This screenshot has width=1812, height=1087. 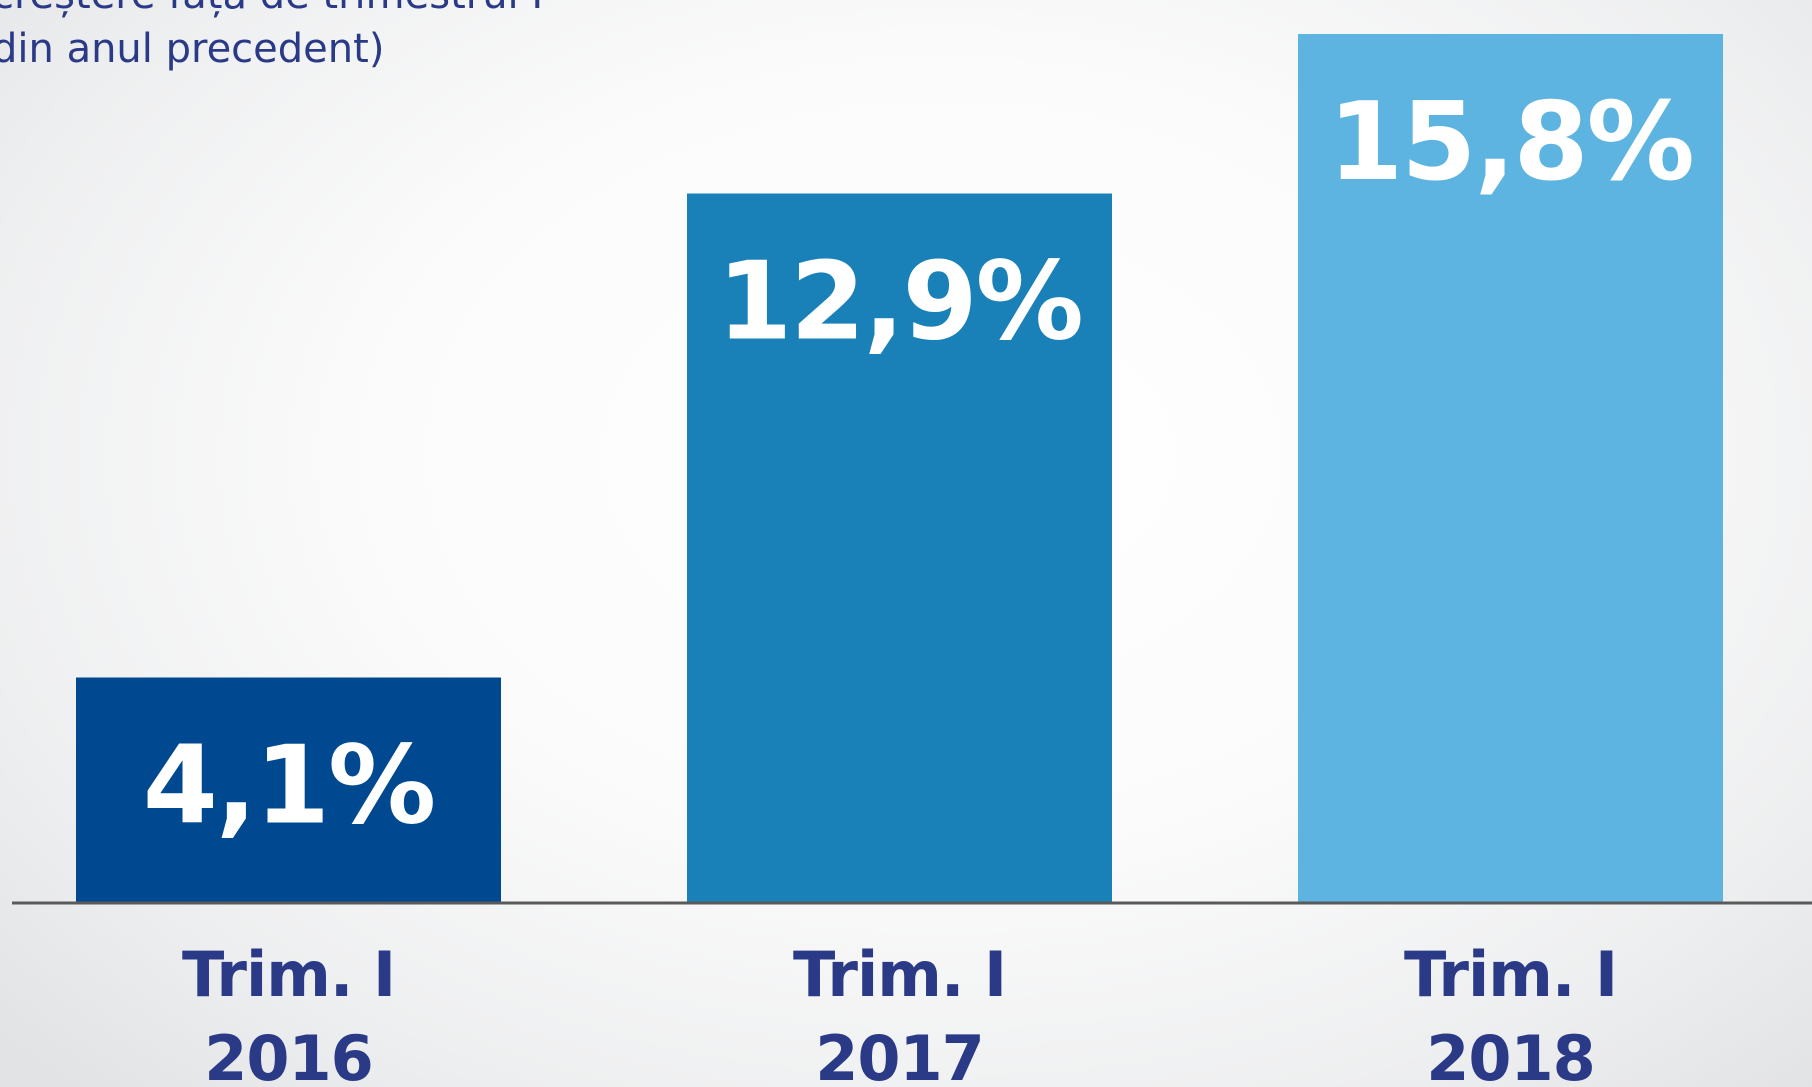 I want to click on category-label-2017-quarter: Trim. I, so click(x=899, y=974).